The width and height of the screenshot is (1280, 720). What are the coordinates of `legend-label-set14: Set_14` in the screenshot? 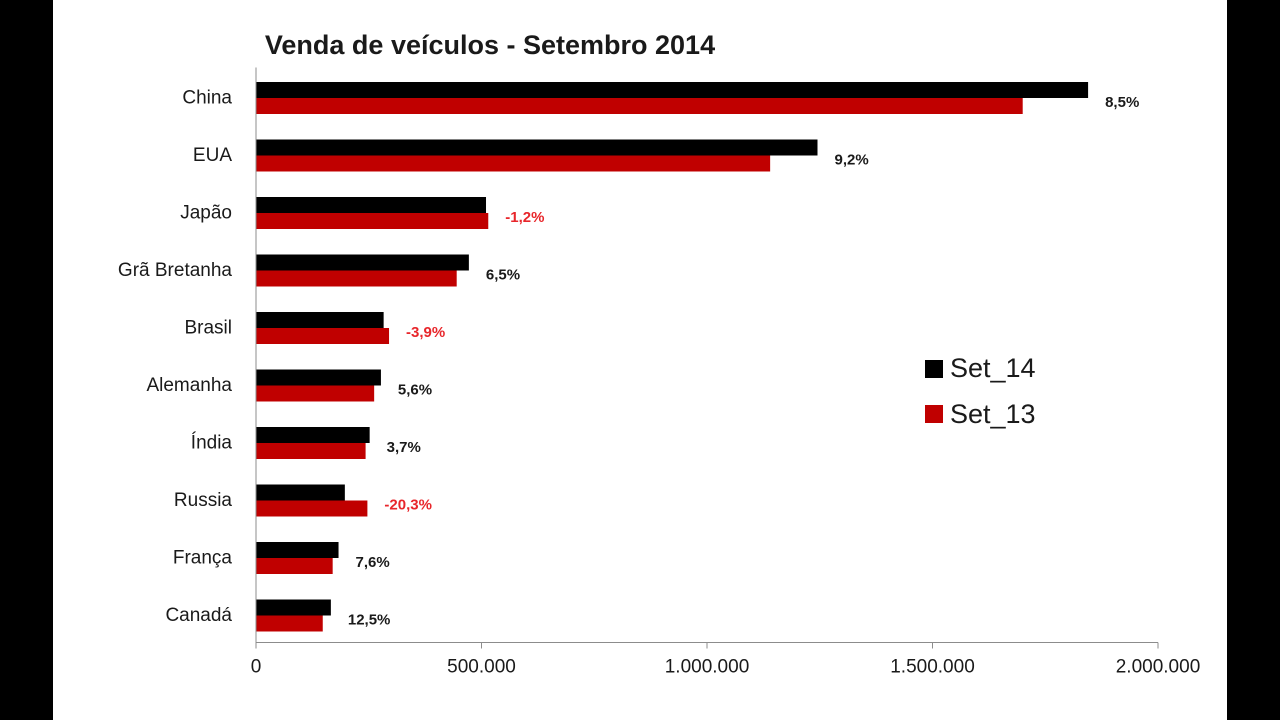 It's located at (993, 368).